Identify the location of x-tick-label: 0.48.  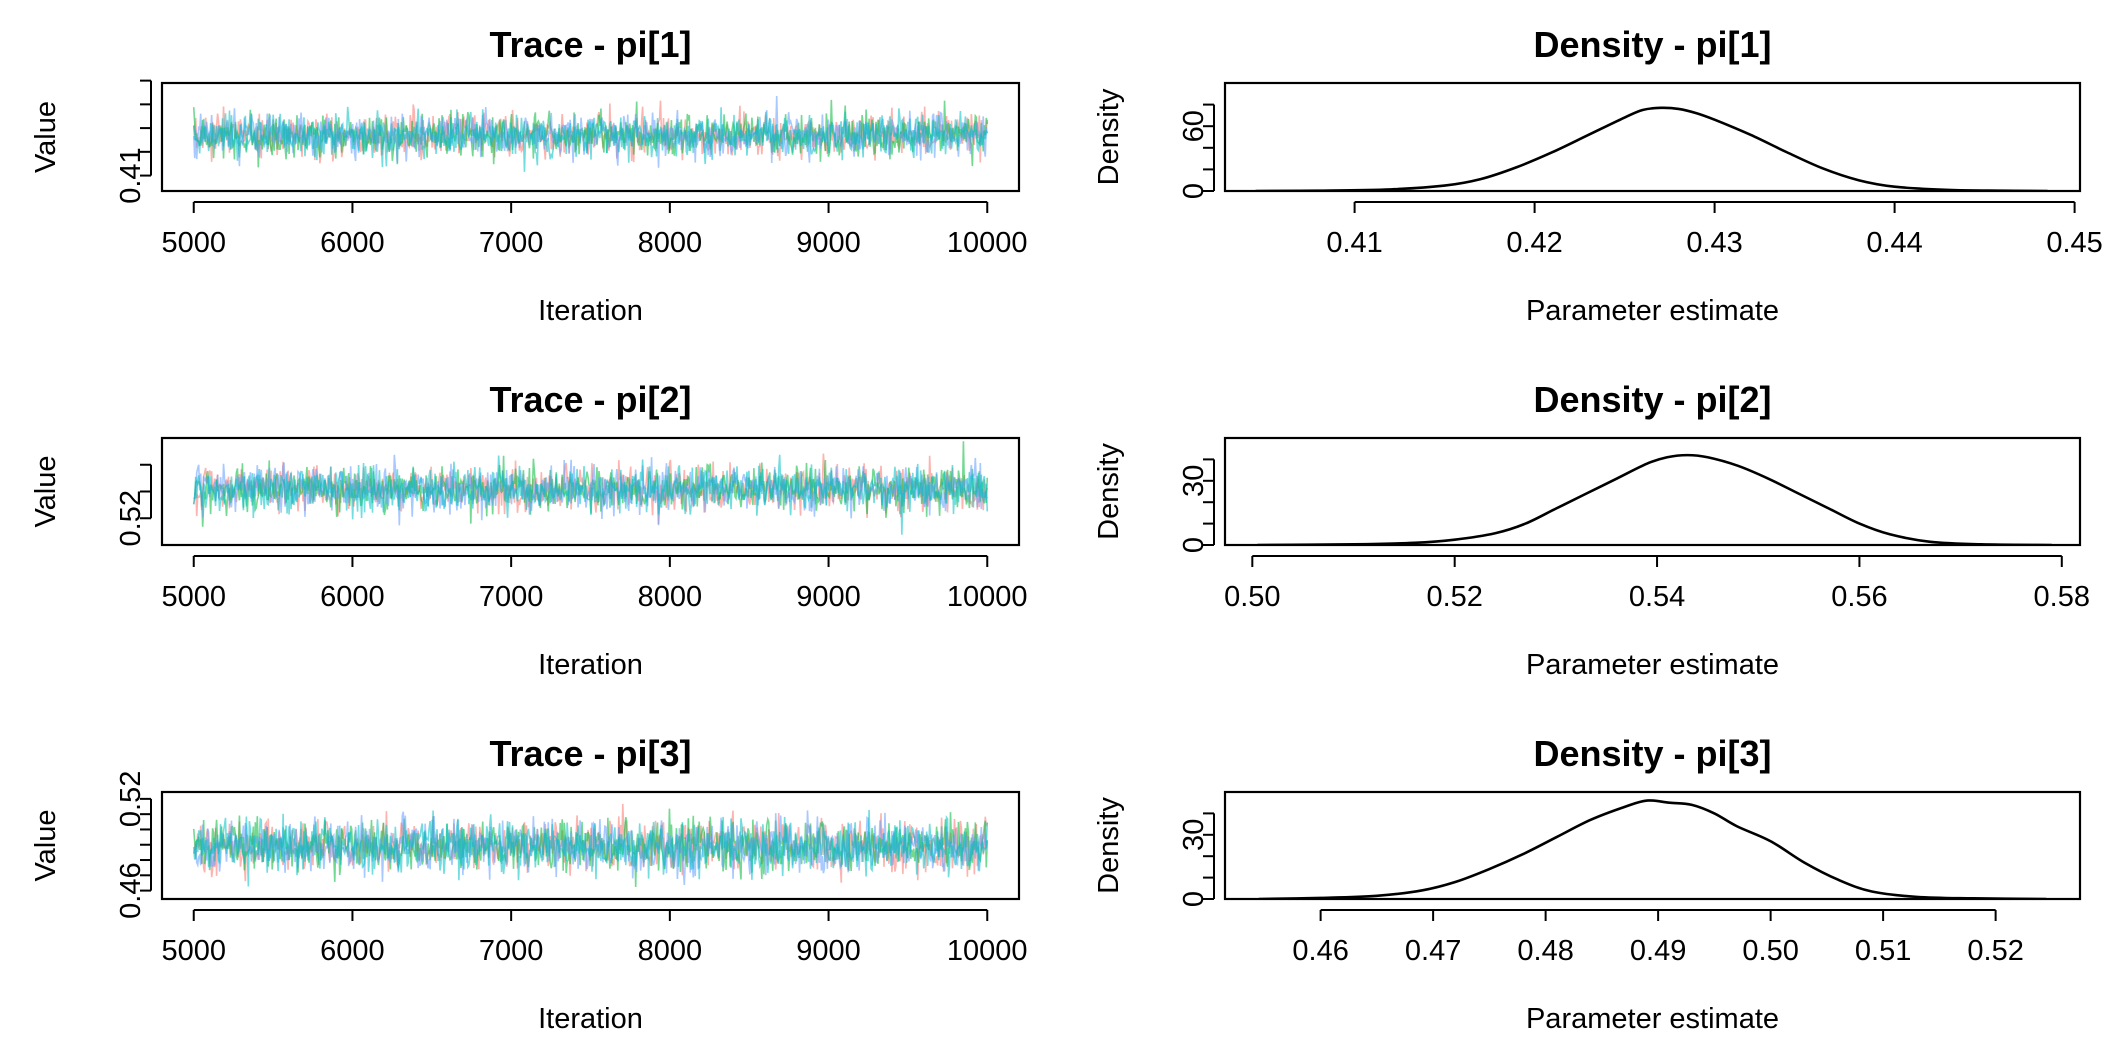
(1545, 951).